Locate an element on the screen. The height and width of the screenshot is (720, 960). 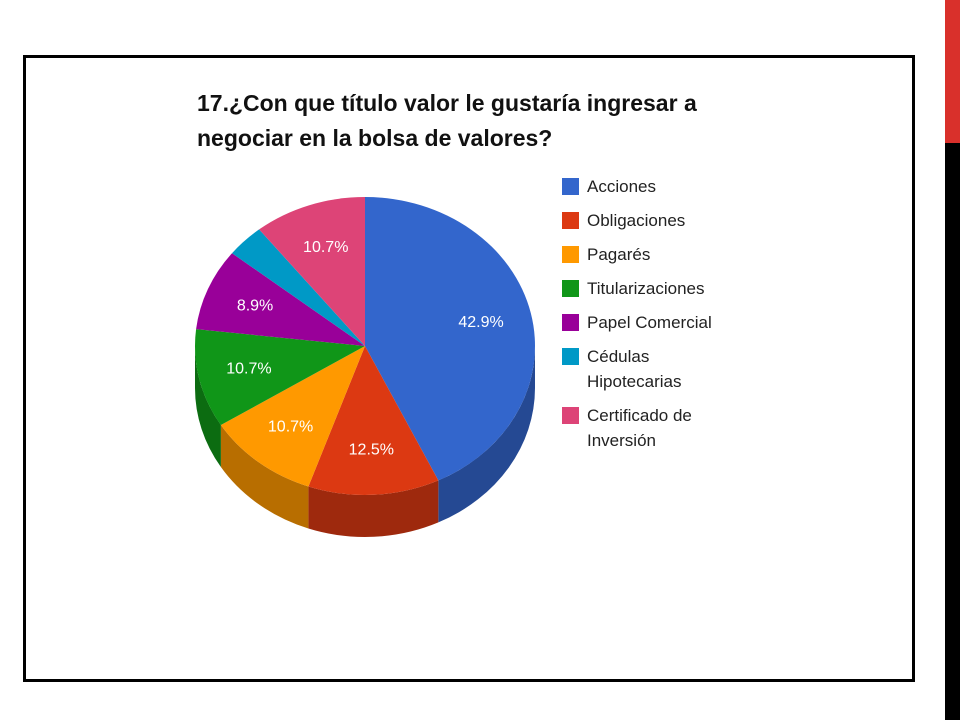
legend-label: Papel Comercial is located at coordinates (649, 322).